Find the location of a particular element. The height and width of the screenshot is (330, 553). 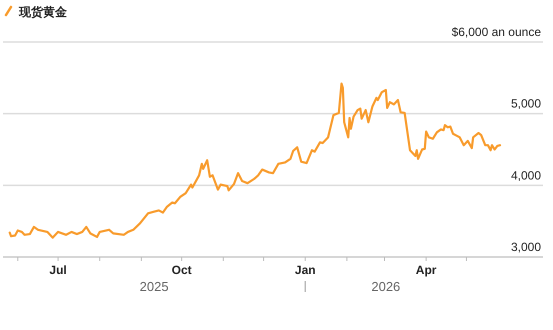

x-tick-label: Jan is located at coordinates (305, 270).